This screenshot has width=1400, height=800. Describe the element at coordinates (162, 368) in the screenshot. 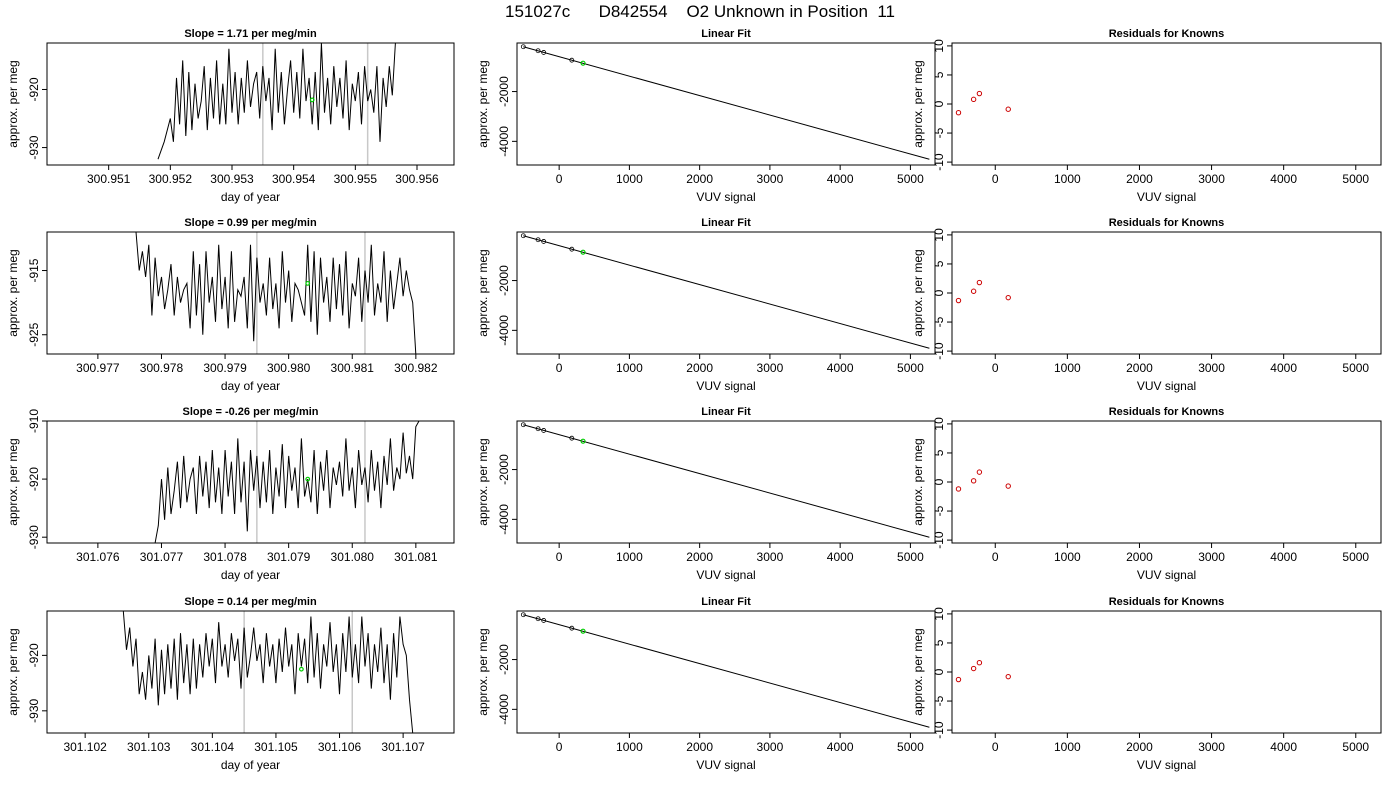

I see `x-tick-label: 300.978` at that location.